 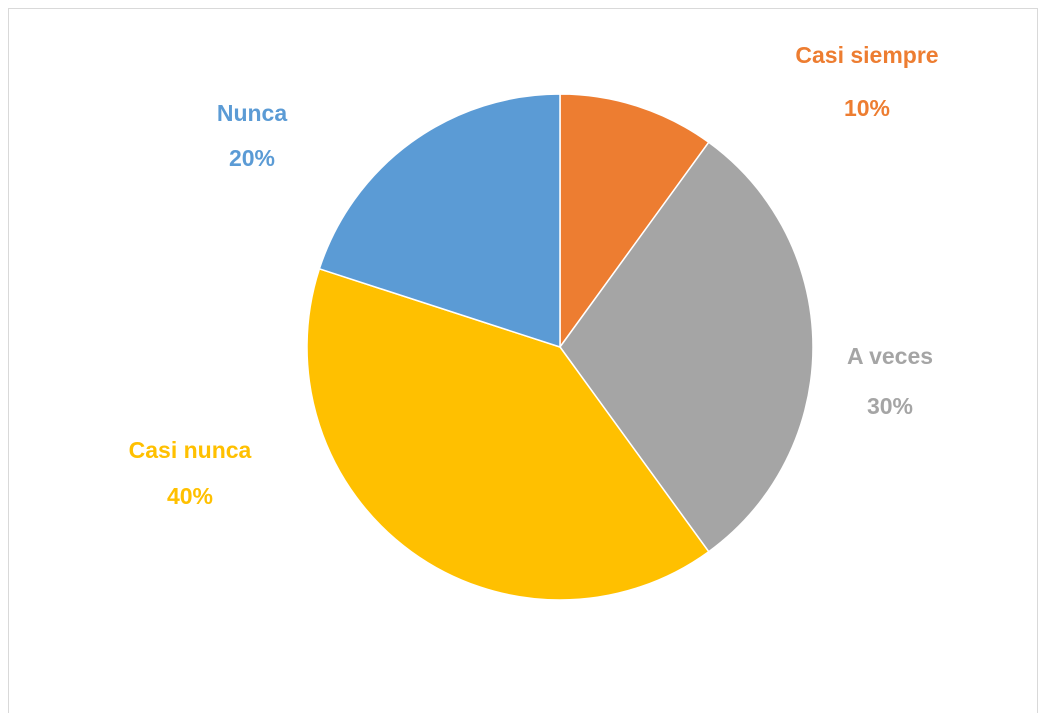 What do you see at coordinates (866, 55) in the screenshot?
I see `slice-label: Casi siempre` at bounding box center [866, 55].